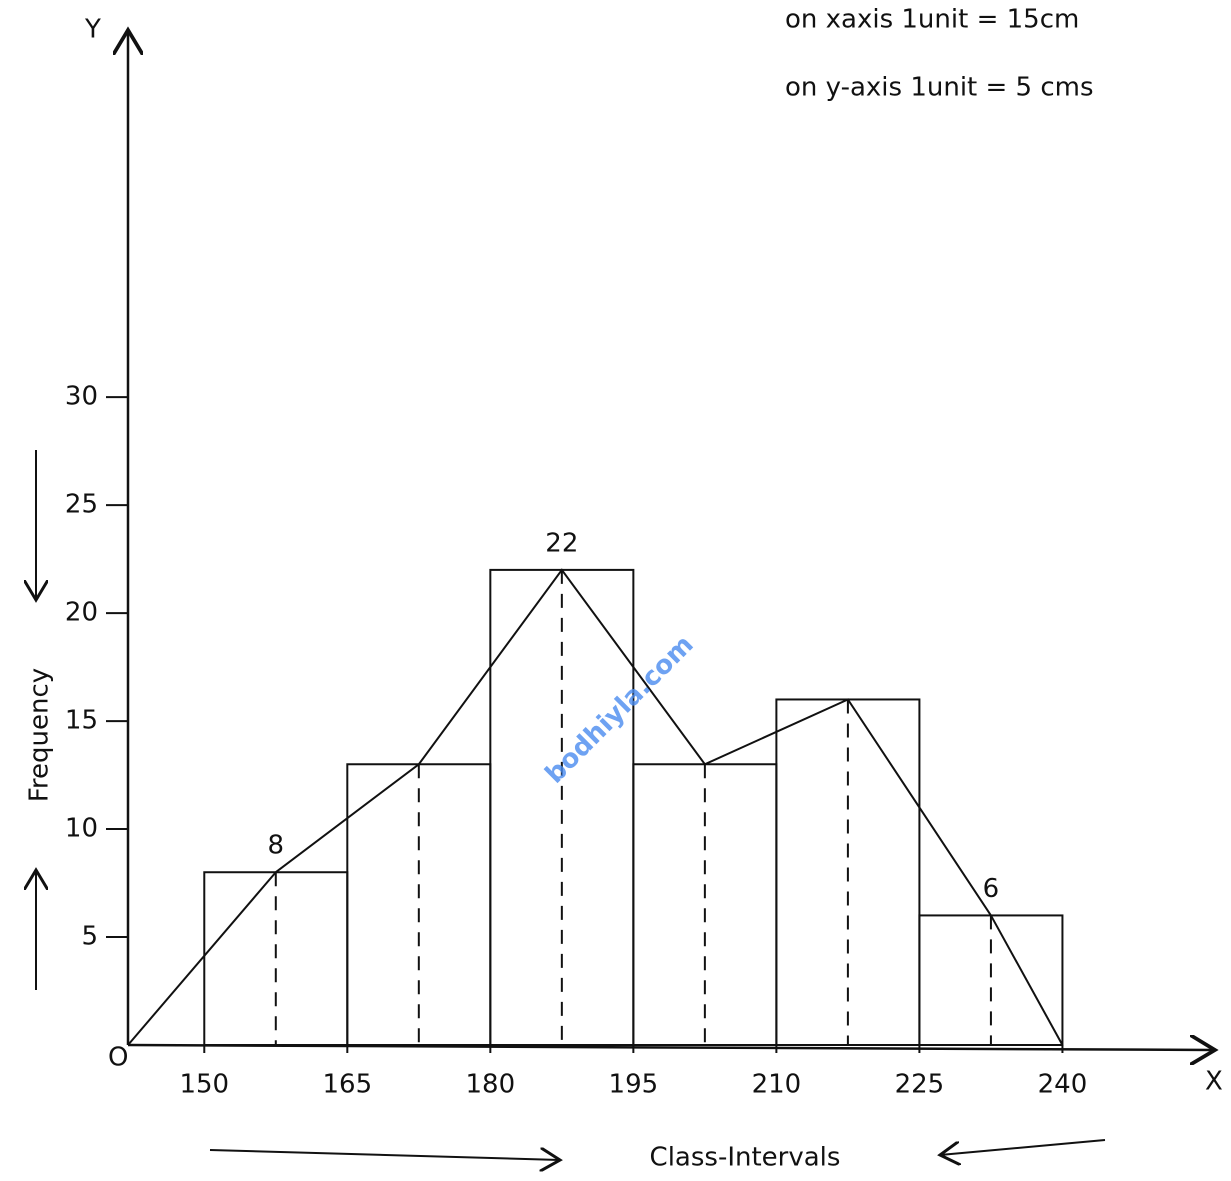  What do you see at coordinates (204, 1085) in the screenshot?
I see `x-tick-label: 150` at bounding box center [204, 1085].